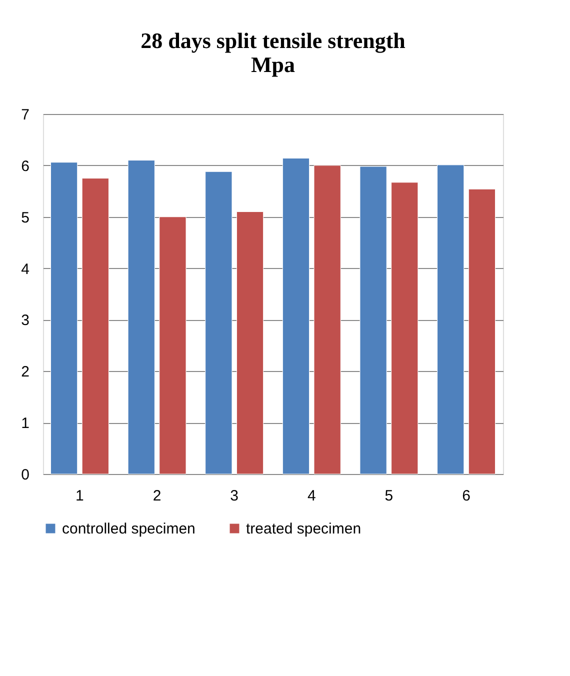 The width and height of the screenshot is (570, 676). What do you see at coordinates (466, 496) in the screenshot?
I see `x-tick-label: 6` at bounding box center [466, 496].